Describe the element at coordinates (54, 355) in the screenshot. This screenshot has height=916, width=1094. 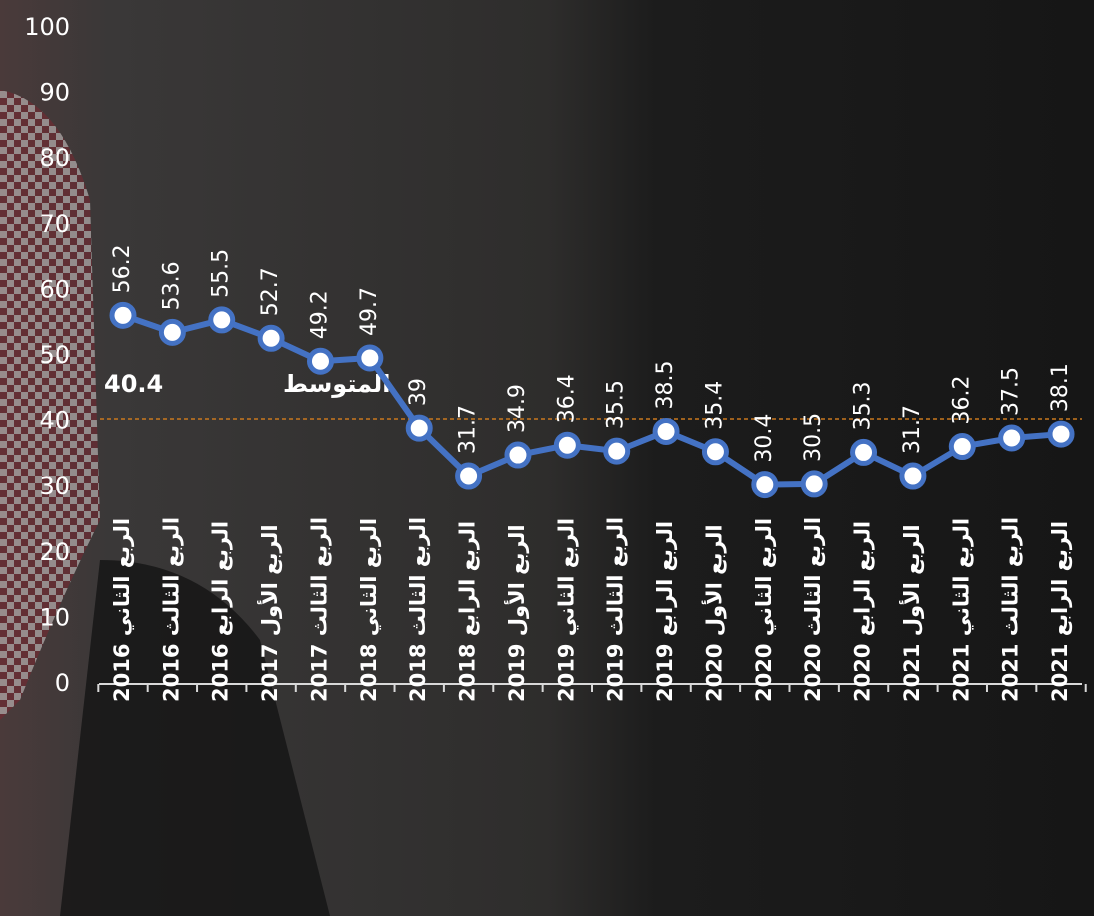
I see `y-tick-label: 50` at that location.